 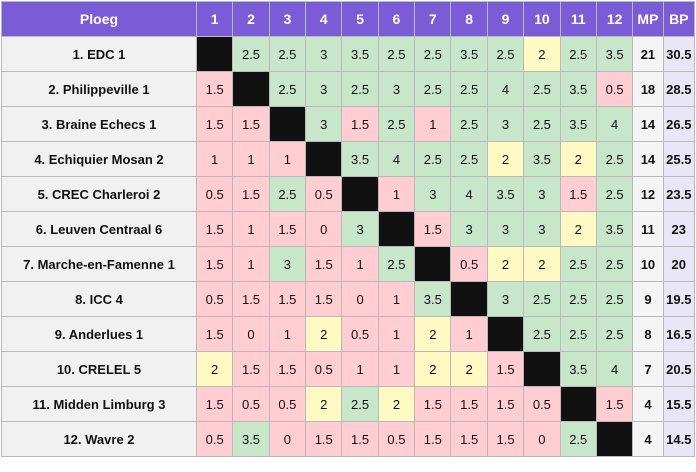 What do you see at coordinates (99, 19) in the screenshot?
I see `header-team: Ploeg` at bounding box center [99, 19].